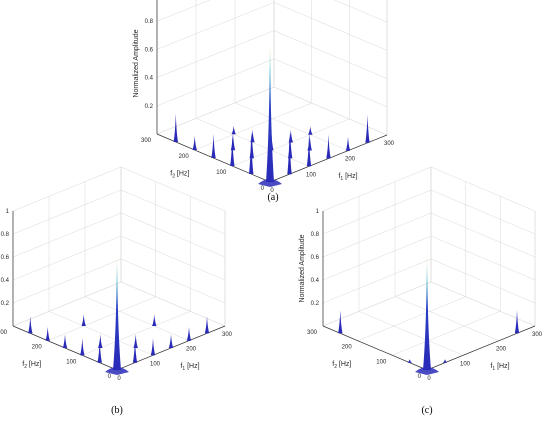 Image resolution: width=550 pixels, height=433 pixels. Describe the element at coordinates (23, 364) in the screenshot. I see `f2-axis-label-main: f` at that location.